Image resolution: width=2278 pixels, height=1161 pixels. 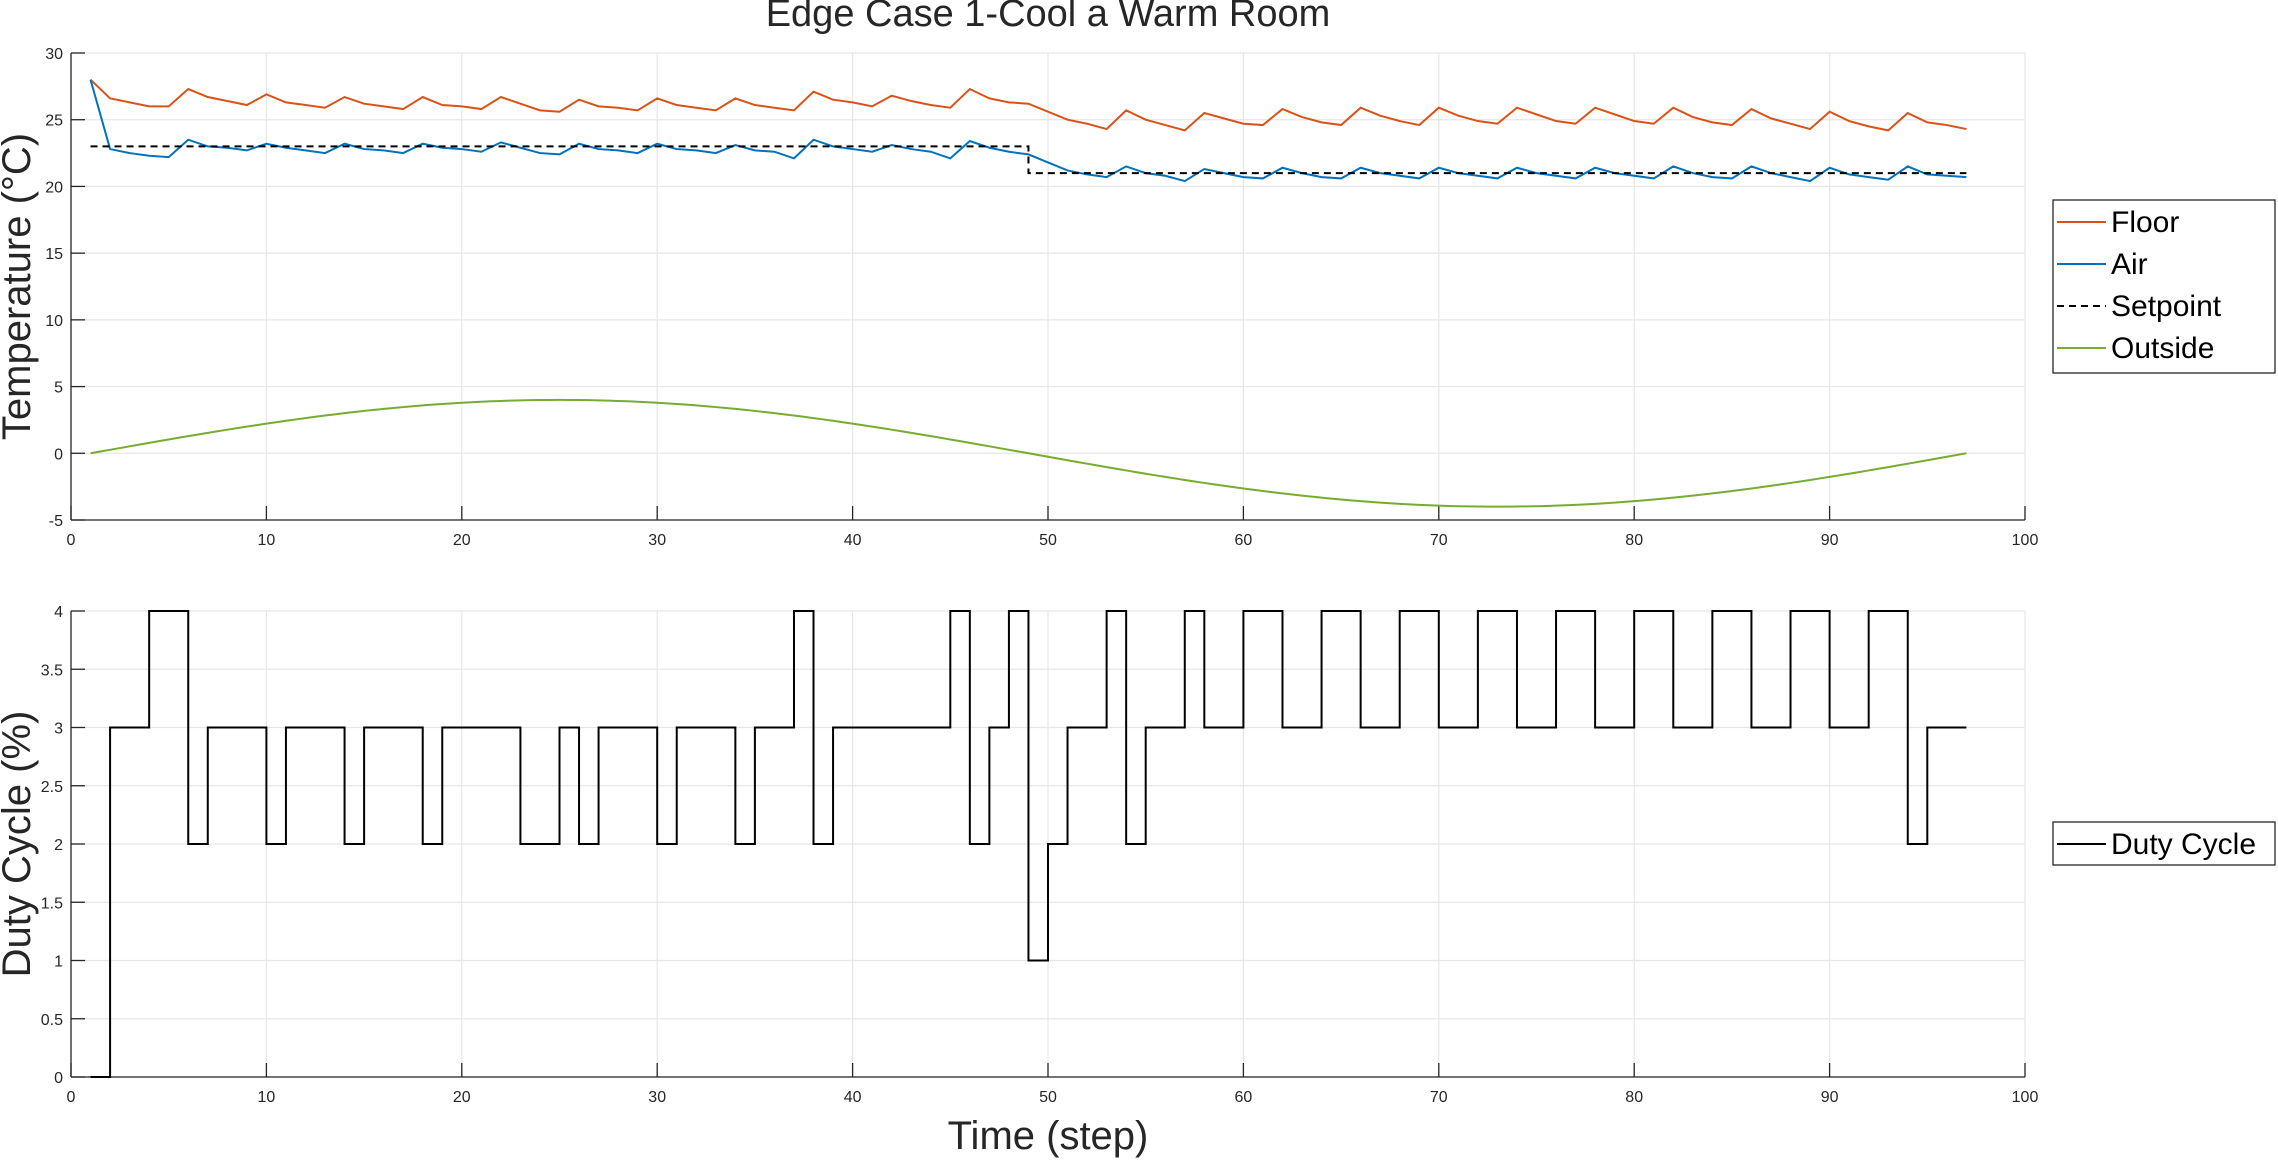 What do you see at coordinates (58, 612) in the screenshot?
I see `y-tick-label: 4` at bounding box center [58, 612].